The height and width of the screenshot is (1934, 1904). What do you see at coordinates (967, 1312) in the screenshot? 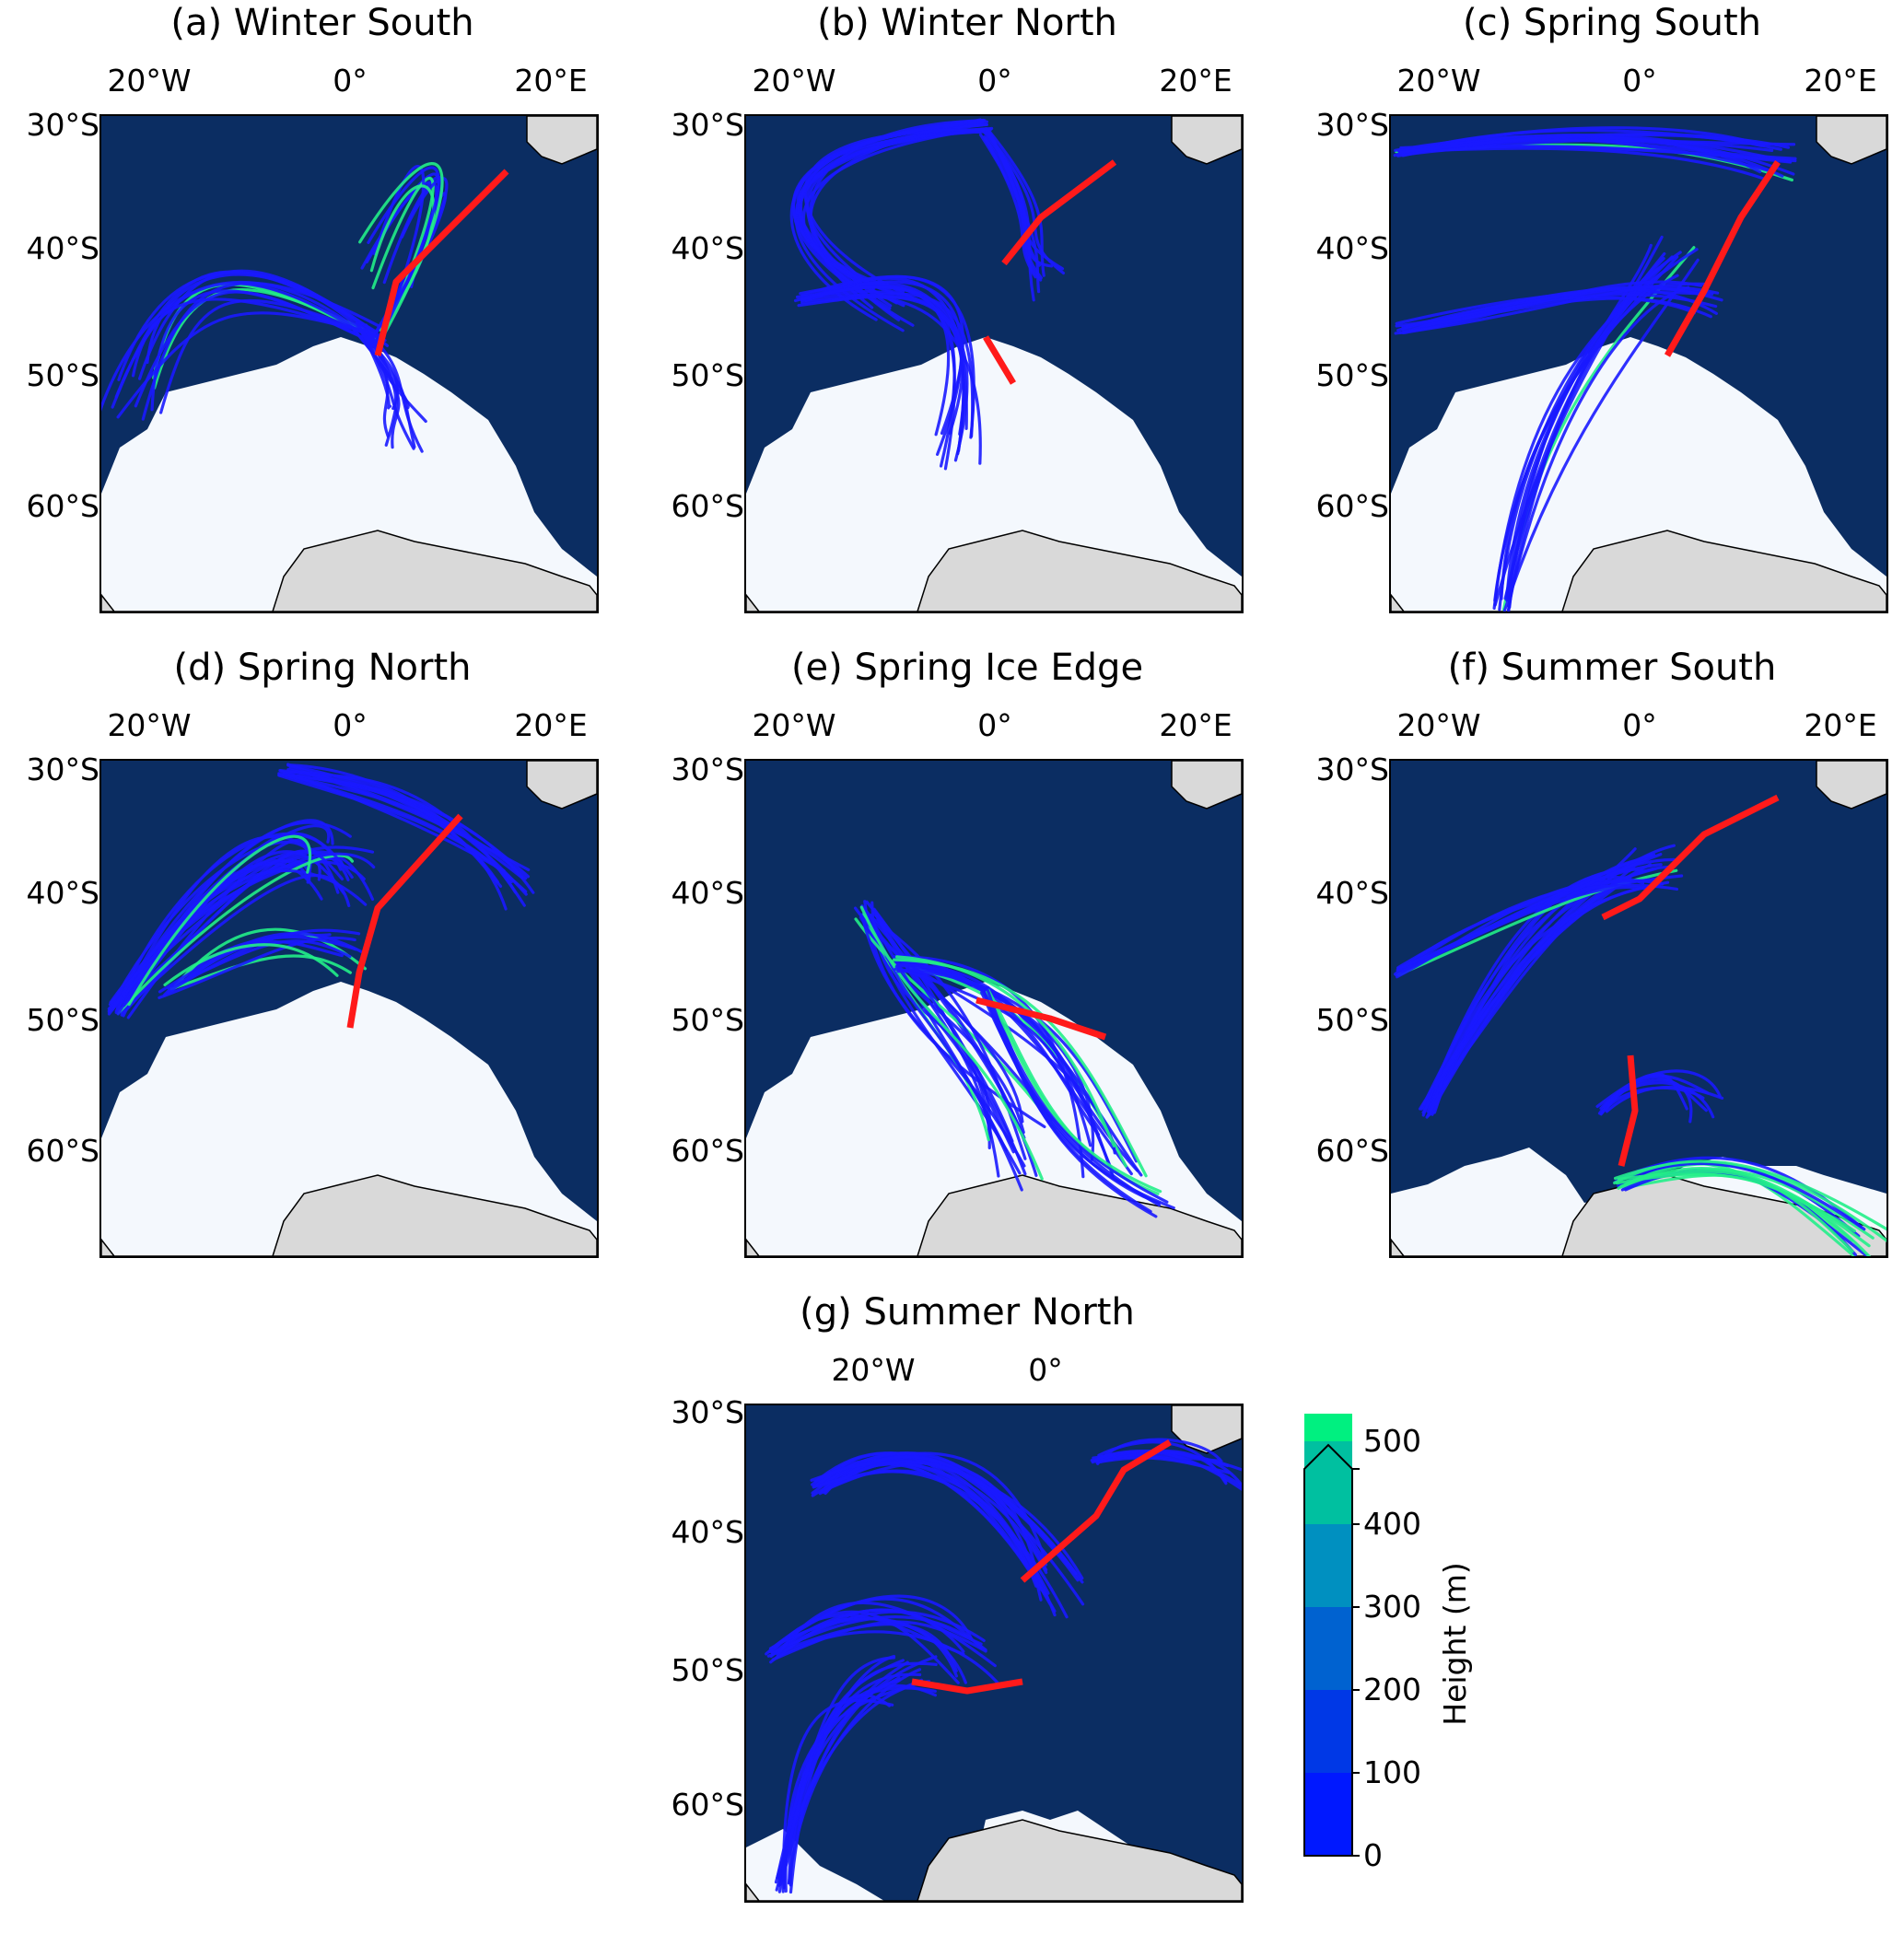
I see `panel-title: (g) Summer North` at bounding box center [967, 1312].